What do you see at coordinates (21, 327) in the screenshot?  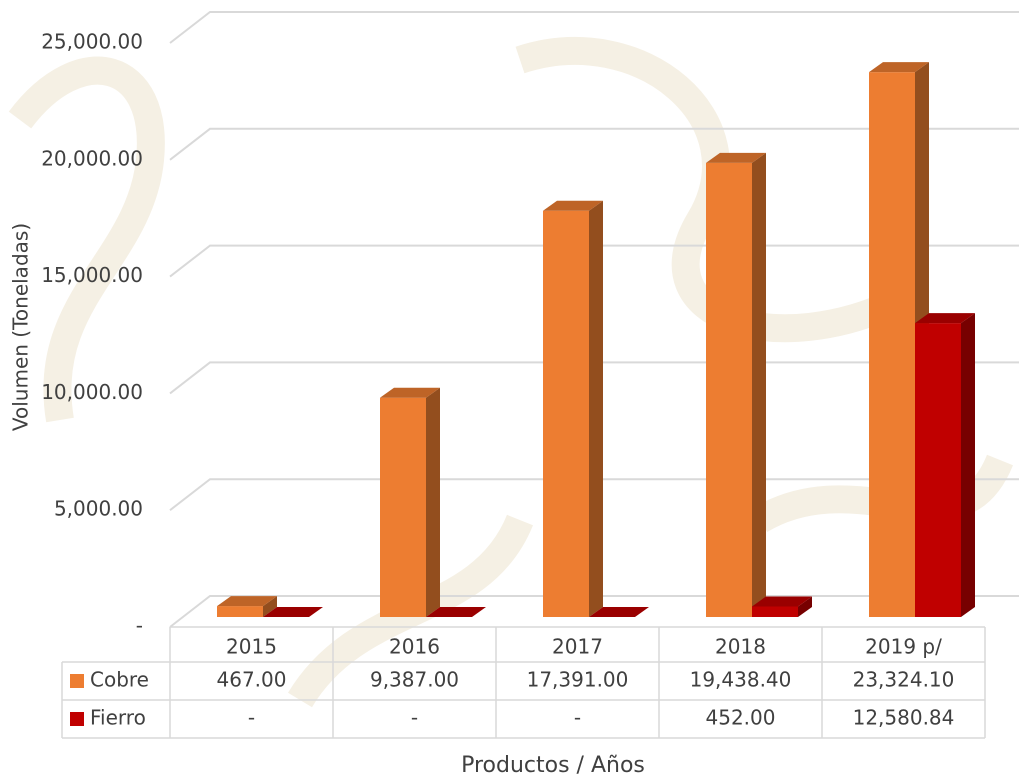 I see `y-axis-title: Volumen (Toneladas)` at bounding box center [21, 327].